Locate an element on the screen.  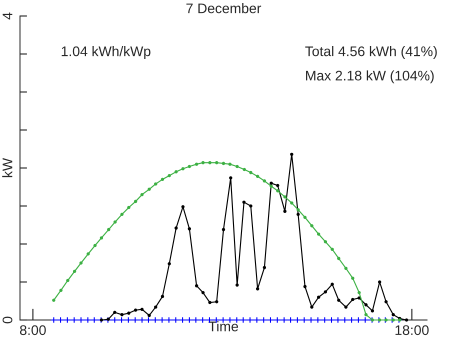
y-axis-title: kW is located at coordinates (7, 168).